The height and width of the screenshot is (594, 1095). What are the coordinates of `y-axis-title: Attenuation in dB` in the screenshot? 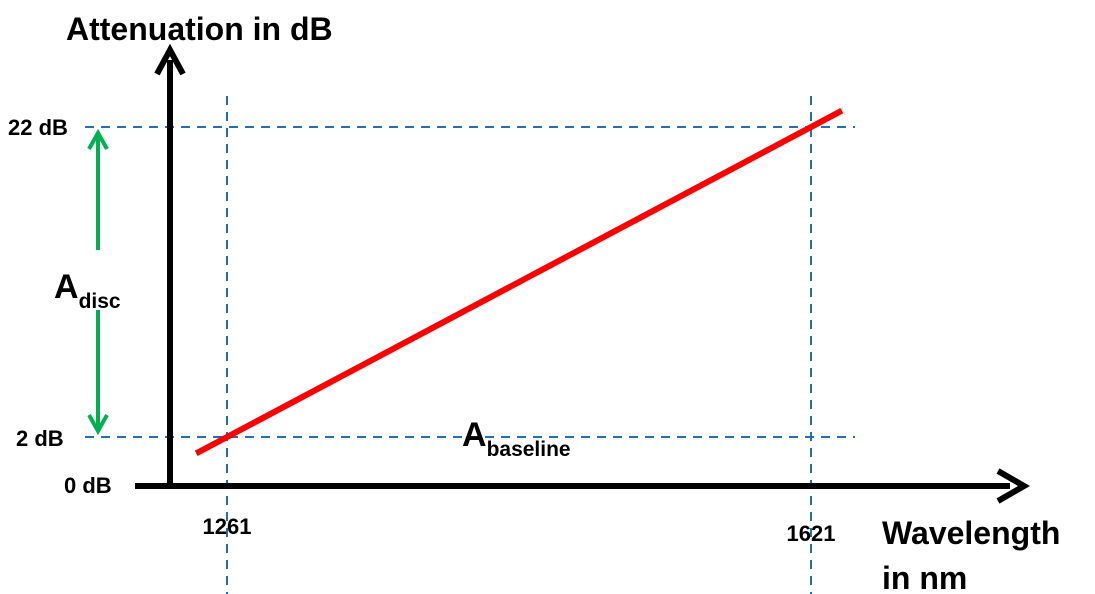 It's located at (199, 29).